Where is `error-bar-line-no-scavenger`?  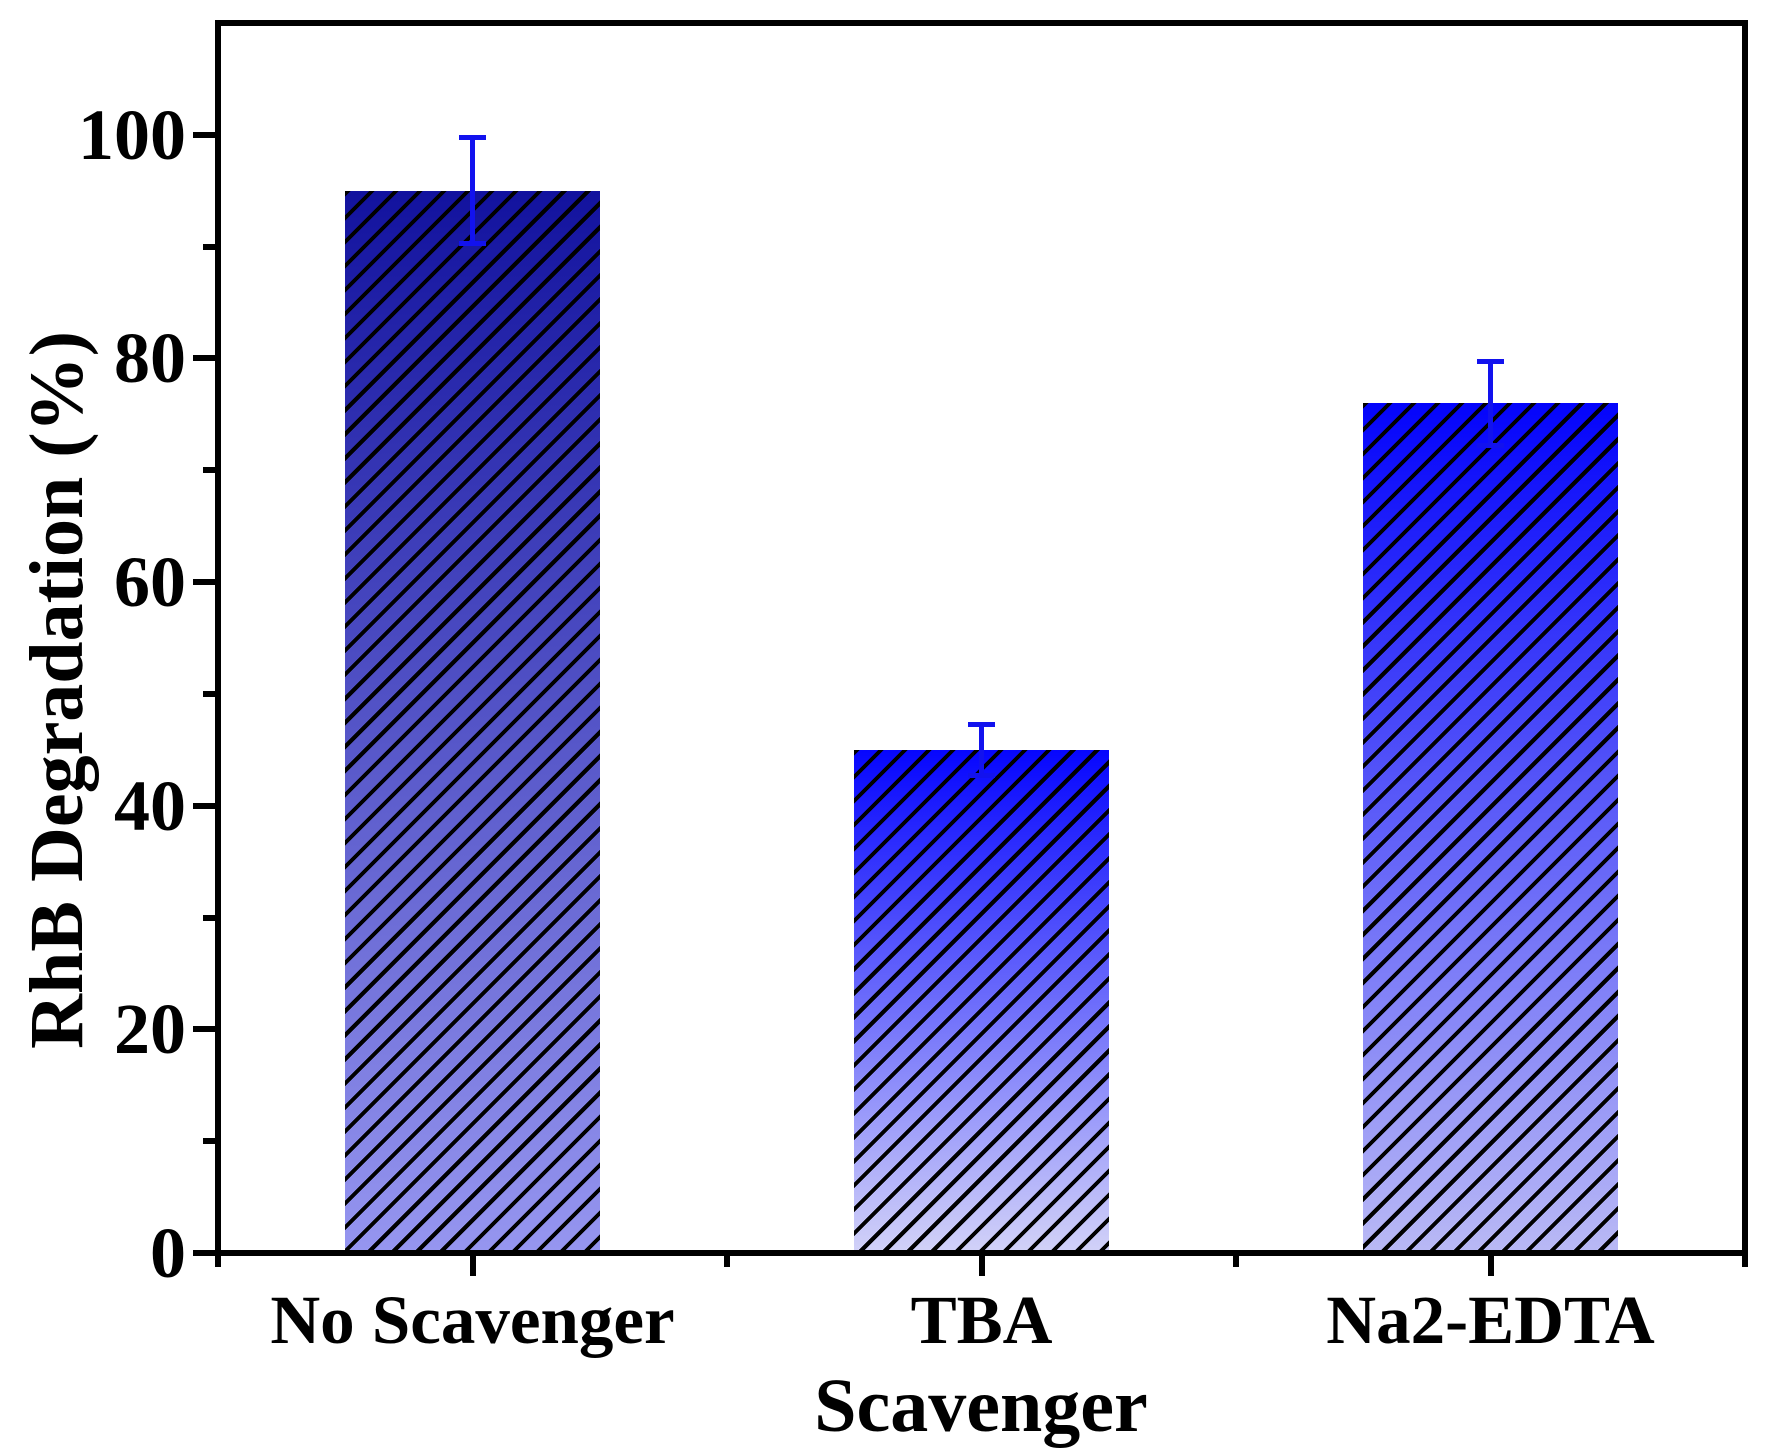 error-bar-line-no-scavenger is located at coordinates (472, 191).